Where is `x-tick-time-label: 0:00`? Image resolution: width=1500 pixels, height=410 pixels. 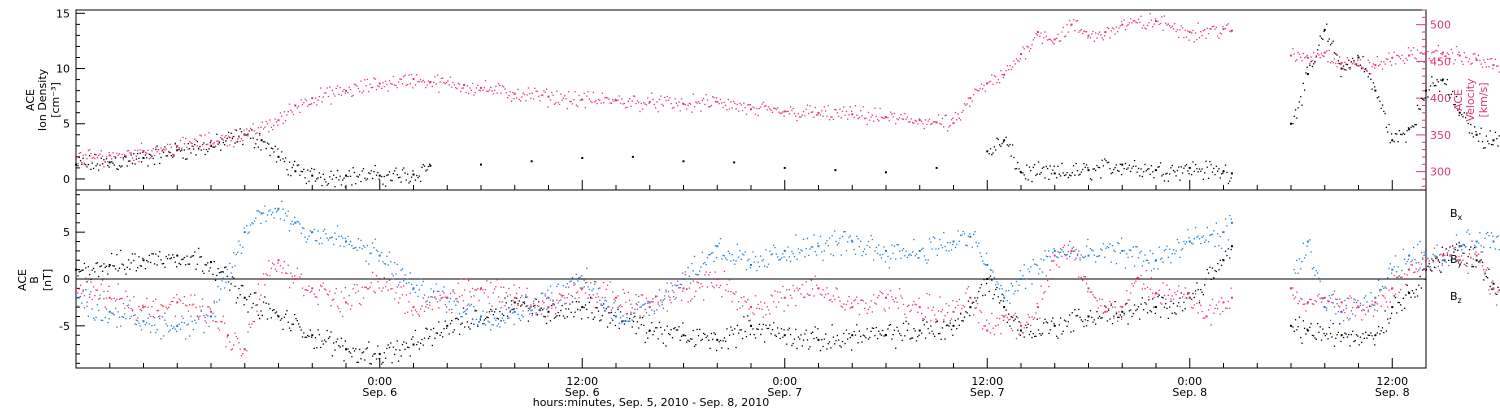 x-tick-time-label: 0:00 is located at coordinates (784, 381).